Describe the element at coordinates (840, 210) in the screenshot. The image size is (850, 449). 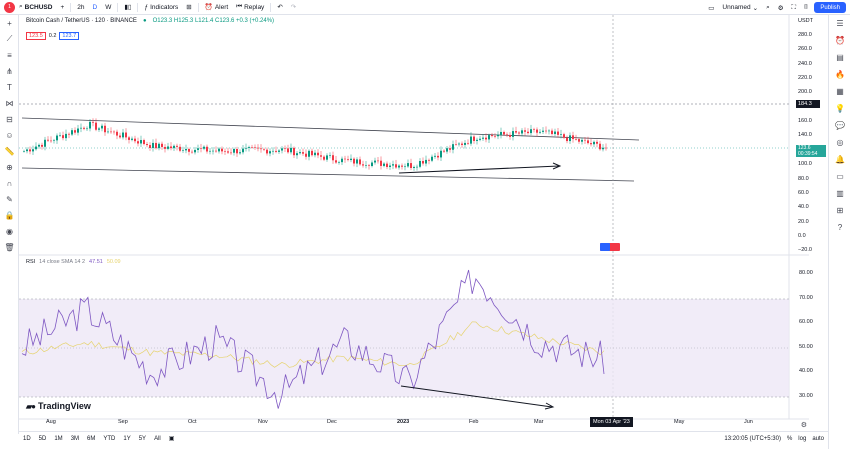
I see `object-tree-icon: ⊞` at that location.